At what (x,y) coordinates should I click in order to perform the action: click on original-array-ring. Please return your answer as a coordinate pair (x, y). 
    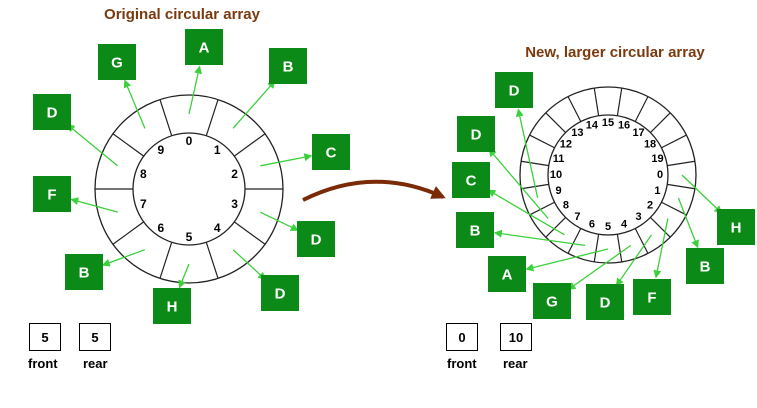
    Looking at the image, I should click on (189, 189).